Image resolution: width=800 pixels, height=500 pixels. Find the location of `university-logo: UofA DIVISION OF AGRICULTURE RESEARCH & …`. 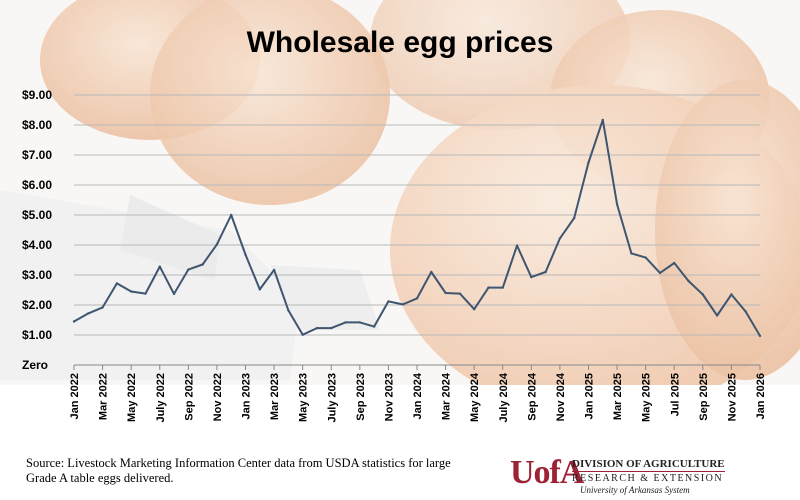

university-logo: UofA DIVISION OF AGRICULTURE RESEARCH & … is located at coordinates (617, 475).